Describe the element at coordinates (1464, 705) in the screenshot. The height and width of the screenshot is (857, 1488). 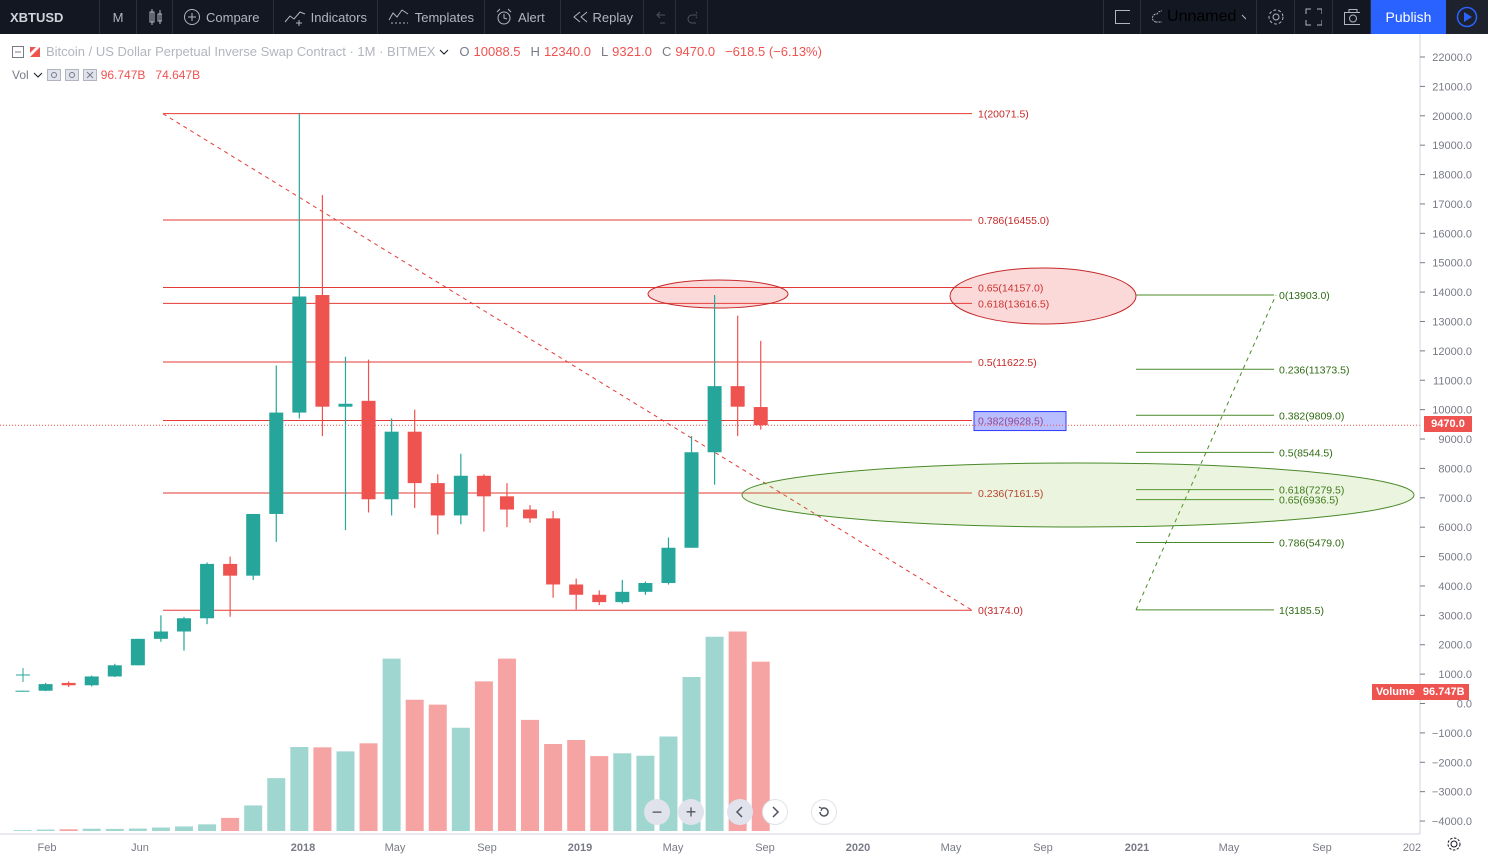
I see `y-tick-label: 0.0` at that location.